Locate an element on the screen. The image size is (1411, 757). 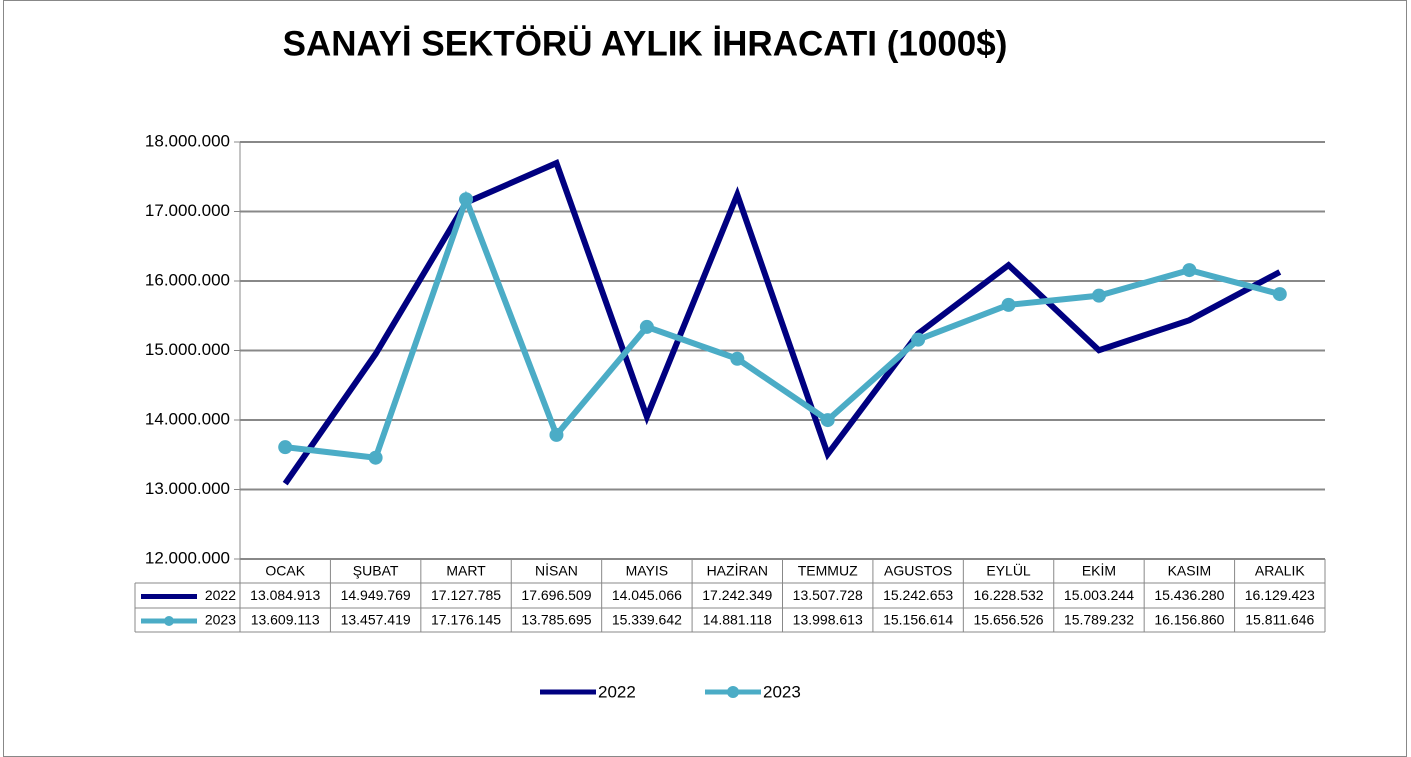
table-key-marker is located at coordinates (169, 621).